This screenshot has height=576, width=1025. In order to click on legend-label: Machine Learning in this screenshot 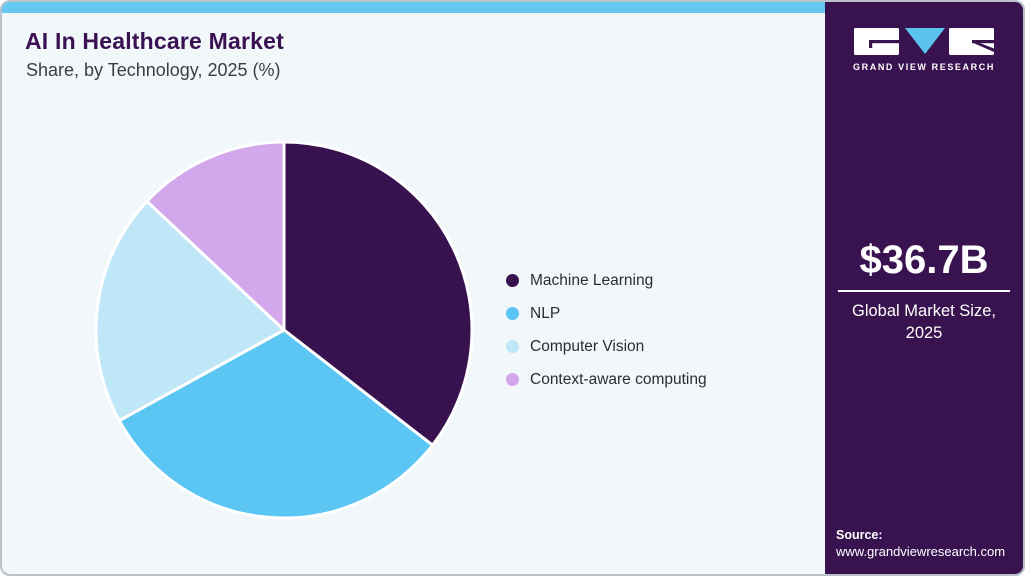, I will do `click(592, 280)`.